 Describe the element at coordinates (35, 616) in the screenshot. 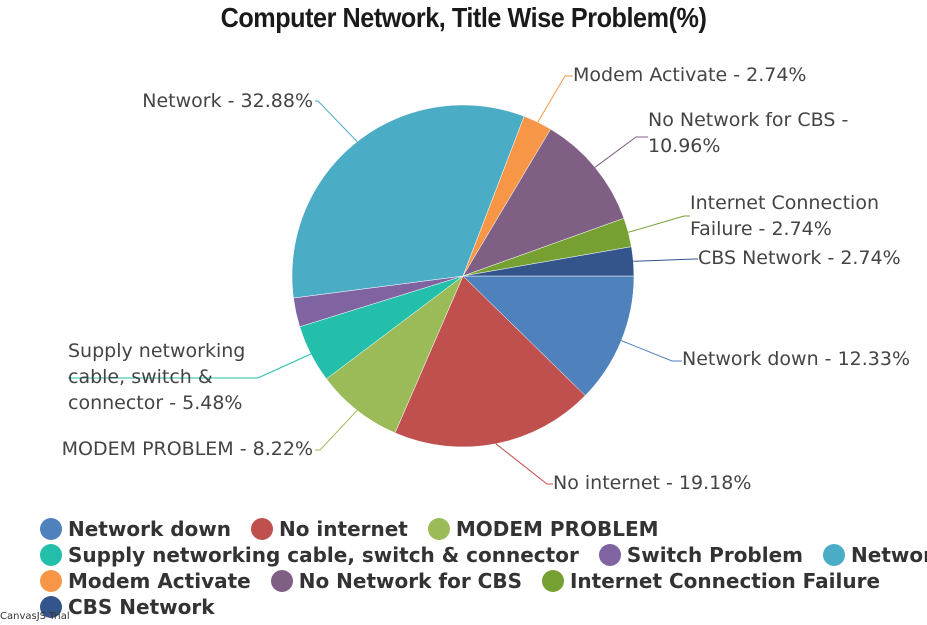

I see `watermark: CanvasJS Trial` at that location.